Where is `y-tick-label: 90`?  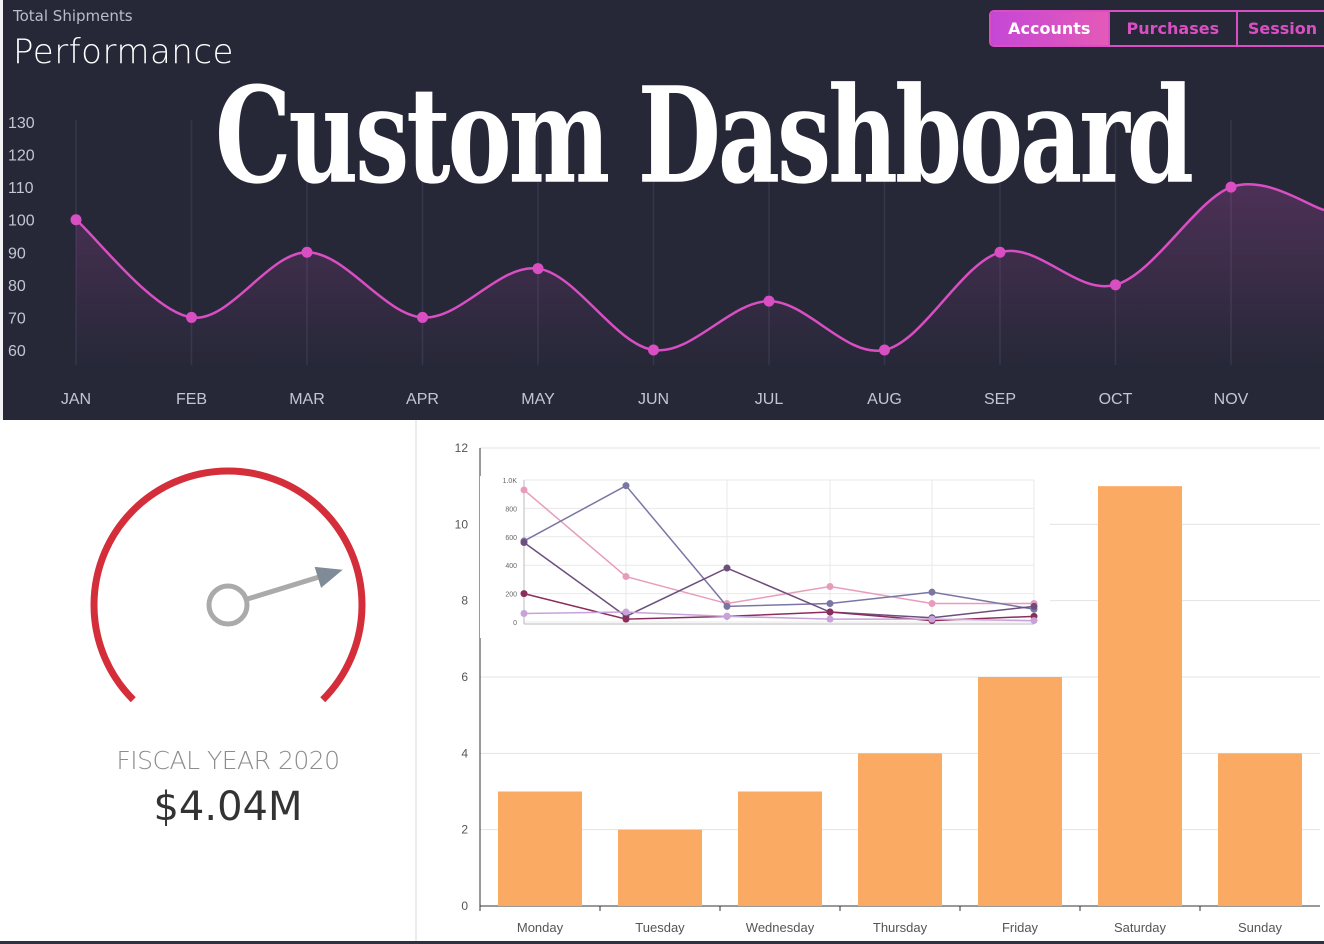 y-tick-label: 90 is located at coordinates (17, 253).